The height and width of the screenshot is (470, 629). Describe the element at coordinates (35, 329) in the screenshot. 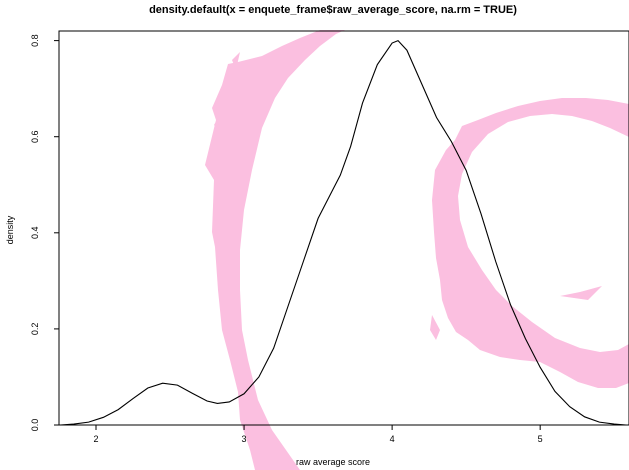

I see `y-tick-label: 0.2` at that location.